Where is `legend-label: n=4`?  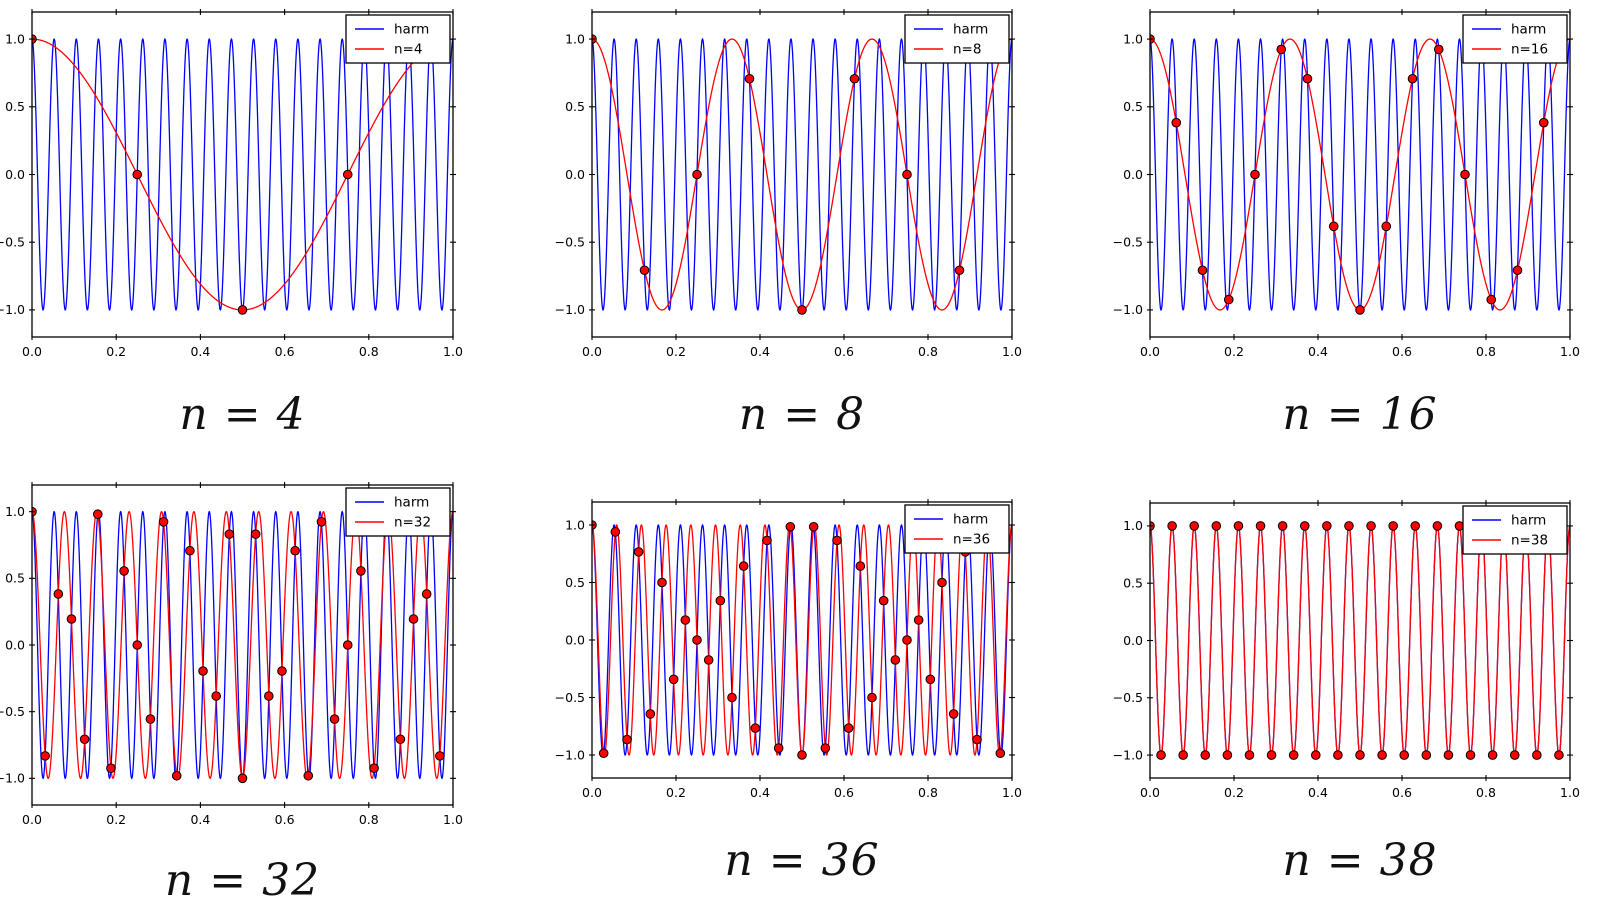 legend-label: n=4 is located at coordinates (408, 50).